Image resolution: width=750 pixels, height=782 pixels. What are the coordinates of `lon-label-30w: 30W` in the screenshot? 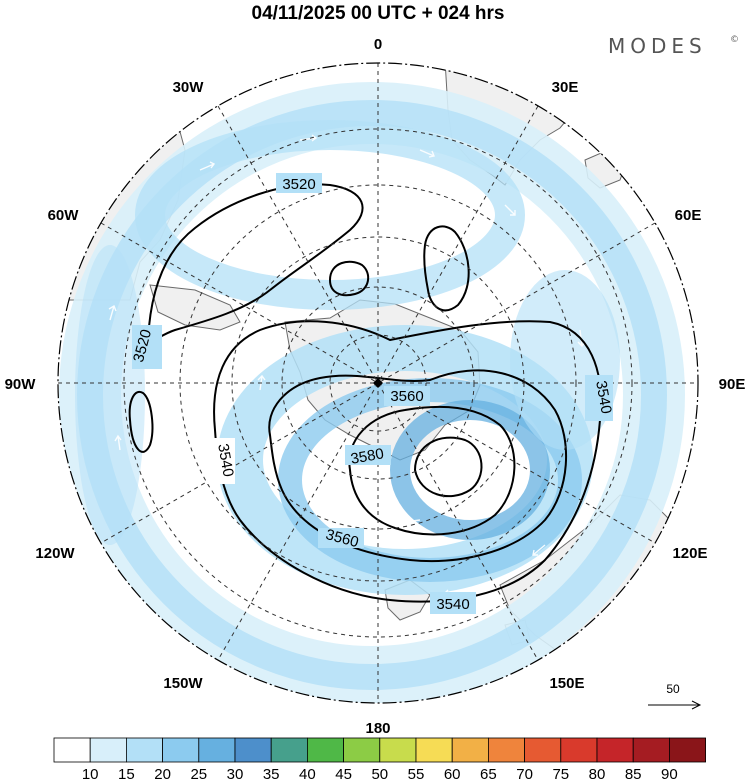 It's located at (189, 87).